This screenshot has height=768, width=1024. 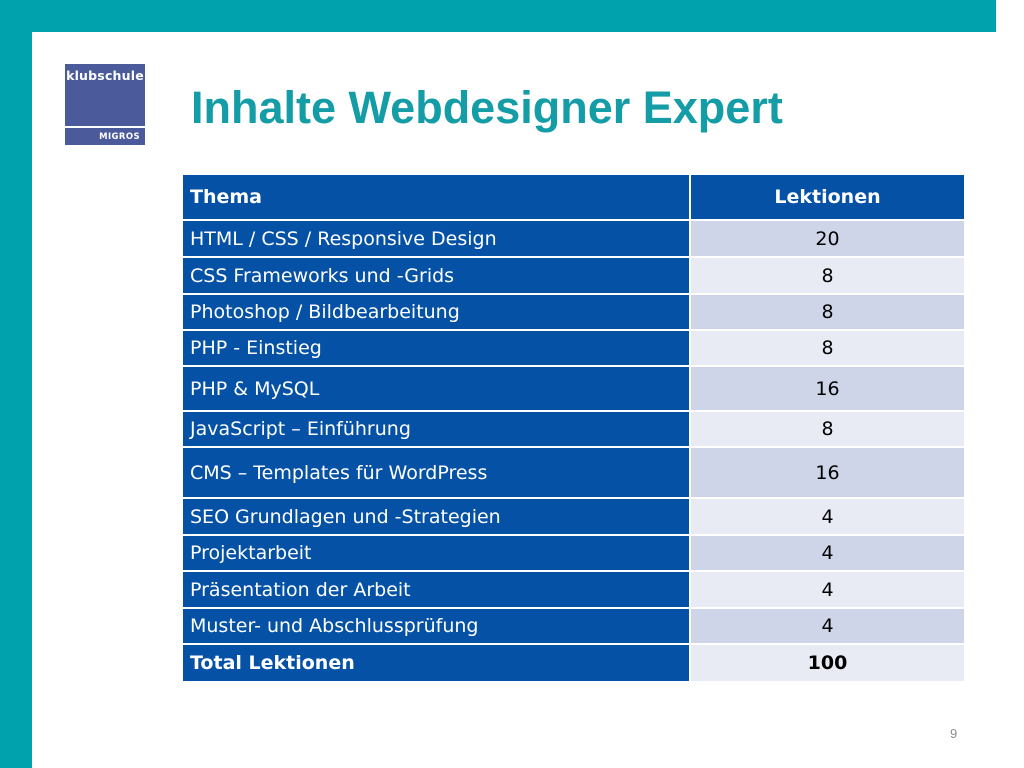 What do you see at coordinates (954, 733) in the screenshot?
I see `page-number: 9` at bounding box center [954, 733].